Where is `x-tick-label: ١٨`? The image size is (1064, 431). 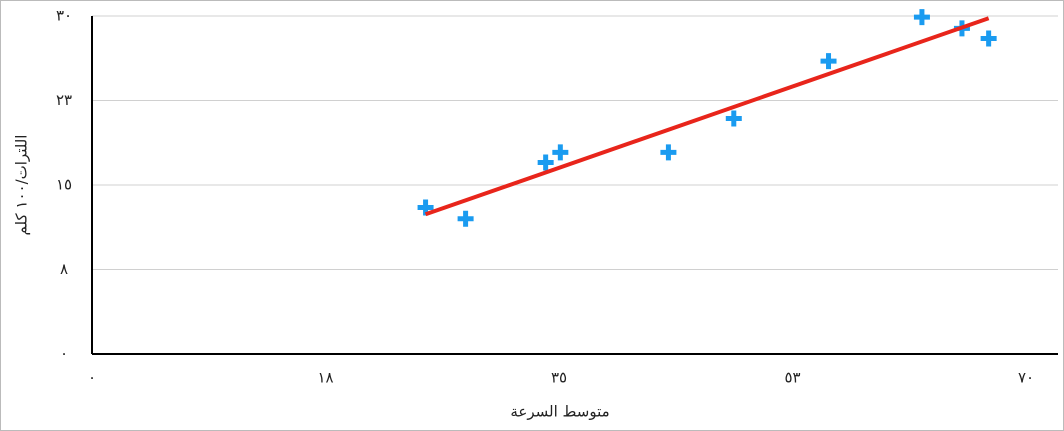
x-tick-label: ١٨ is located at coordinates (325, 378).